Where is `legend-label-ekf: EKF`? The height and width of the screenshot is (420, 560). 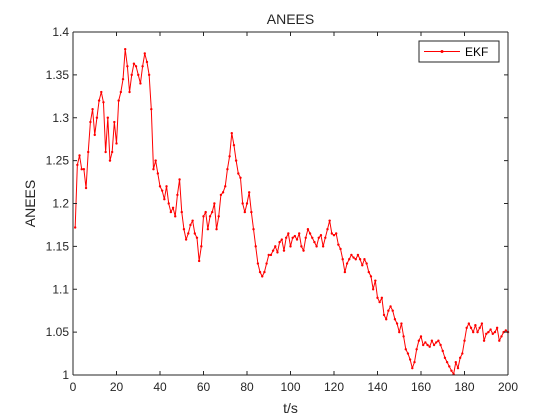
legend-label-ekf: EKF is located at coordinates (476, 52).